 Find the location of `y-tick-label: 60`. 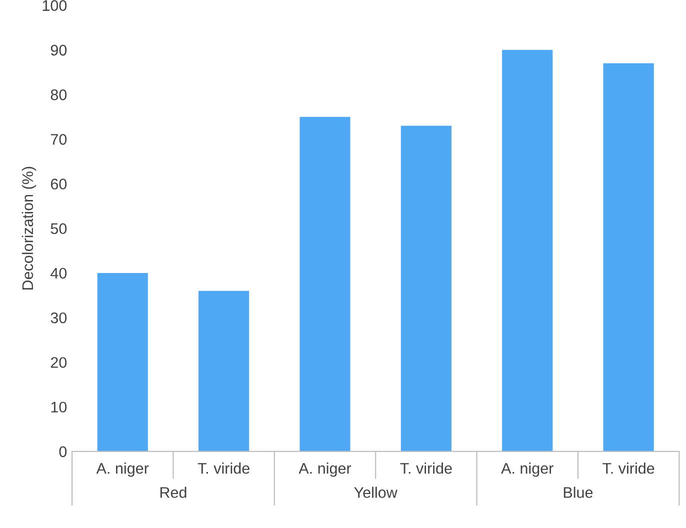

y-tick-label: 60 is located at coordinates (58, 184).